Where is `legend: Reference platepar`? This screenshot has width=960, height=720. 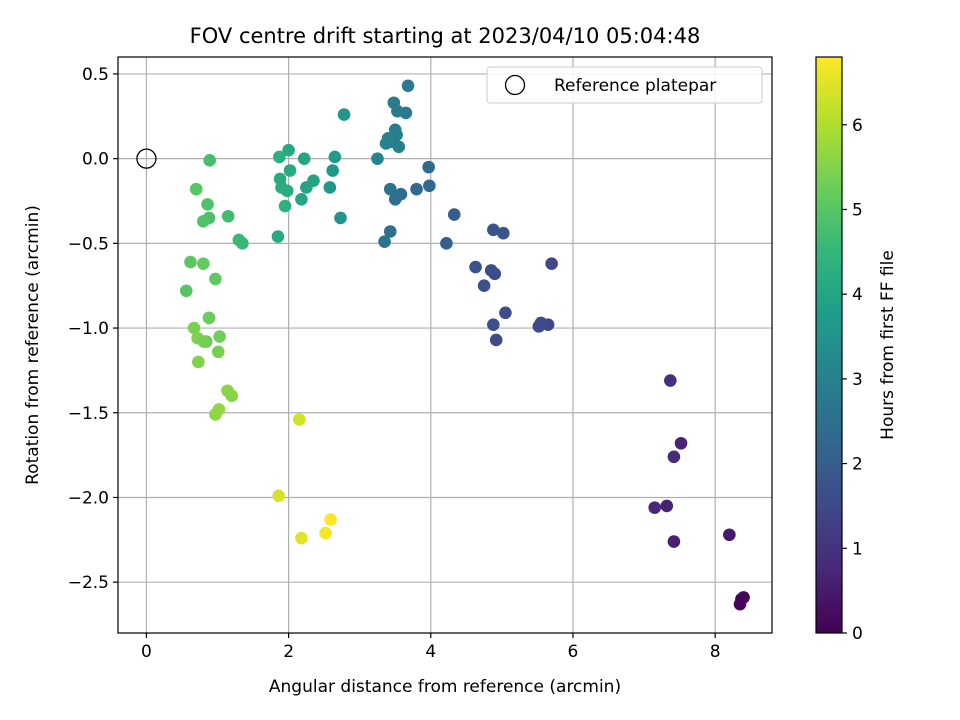
legend: Reference platepar is located at coordinates (624, 85).